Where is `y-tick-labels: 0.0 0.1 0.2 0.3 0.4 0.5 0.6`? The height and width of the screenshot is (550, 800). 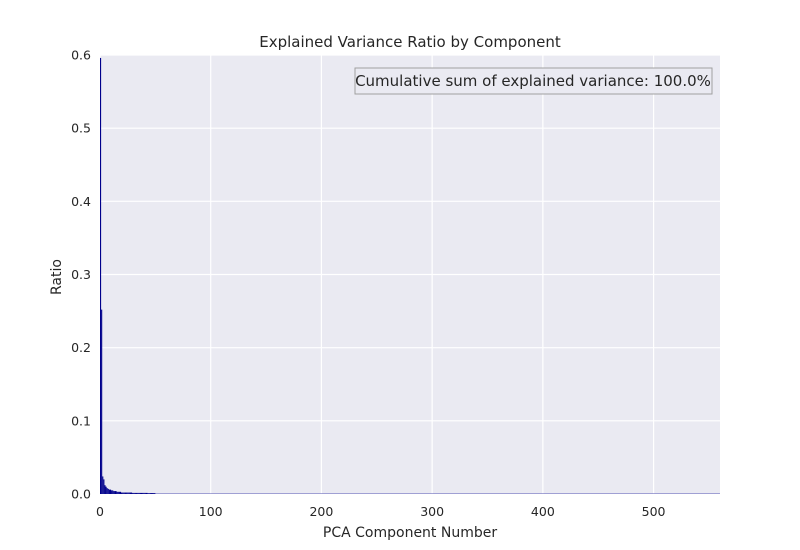
y-tick-labels: 0.0 0.1 0.2 0.3 0.4 0.5 0.6 is located at coordinates (81, 275).